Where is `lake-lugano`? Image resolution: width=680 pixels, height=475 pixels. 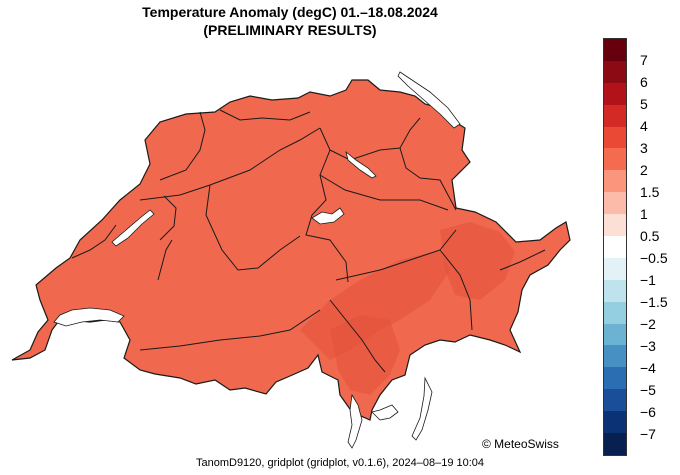 lake-lugano is located at coordinates (385, 412).